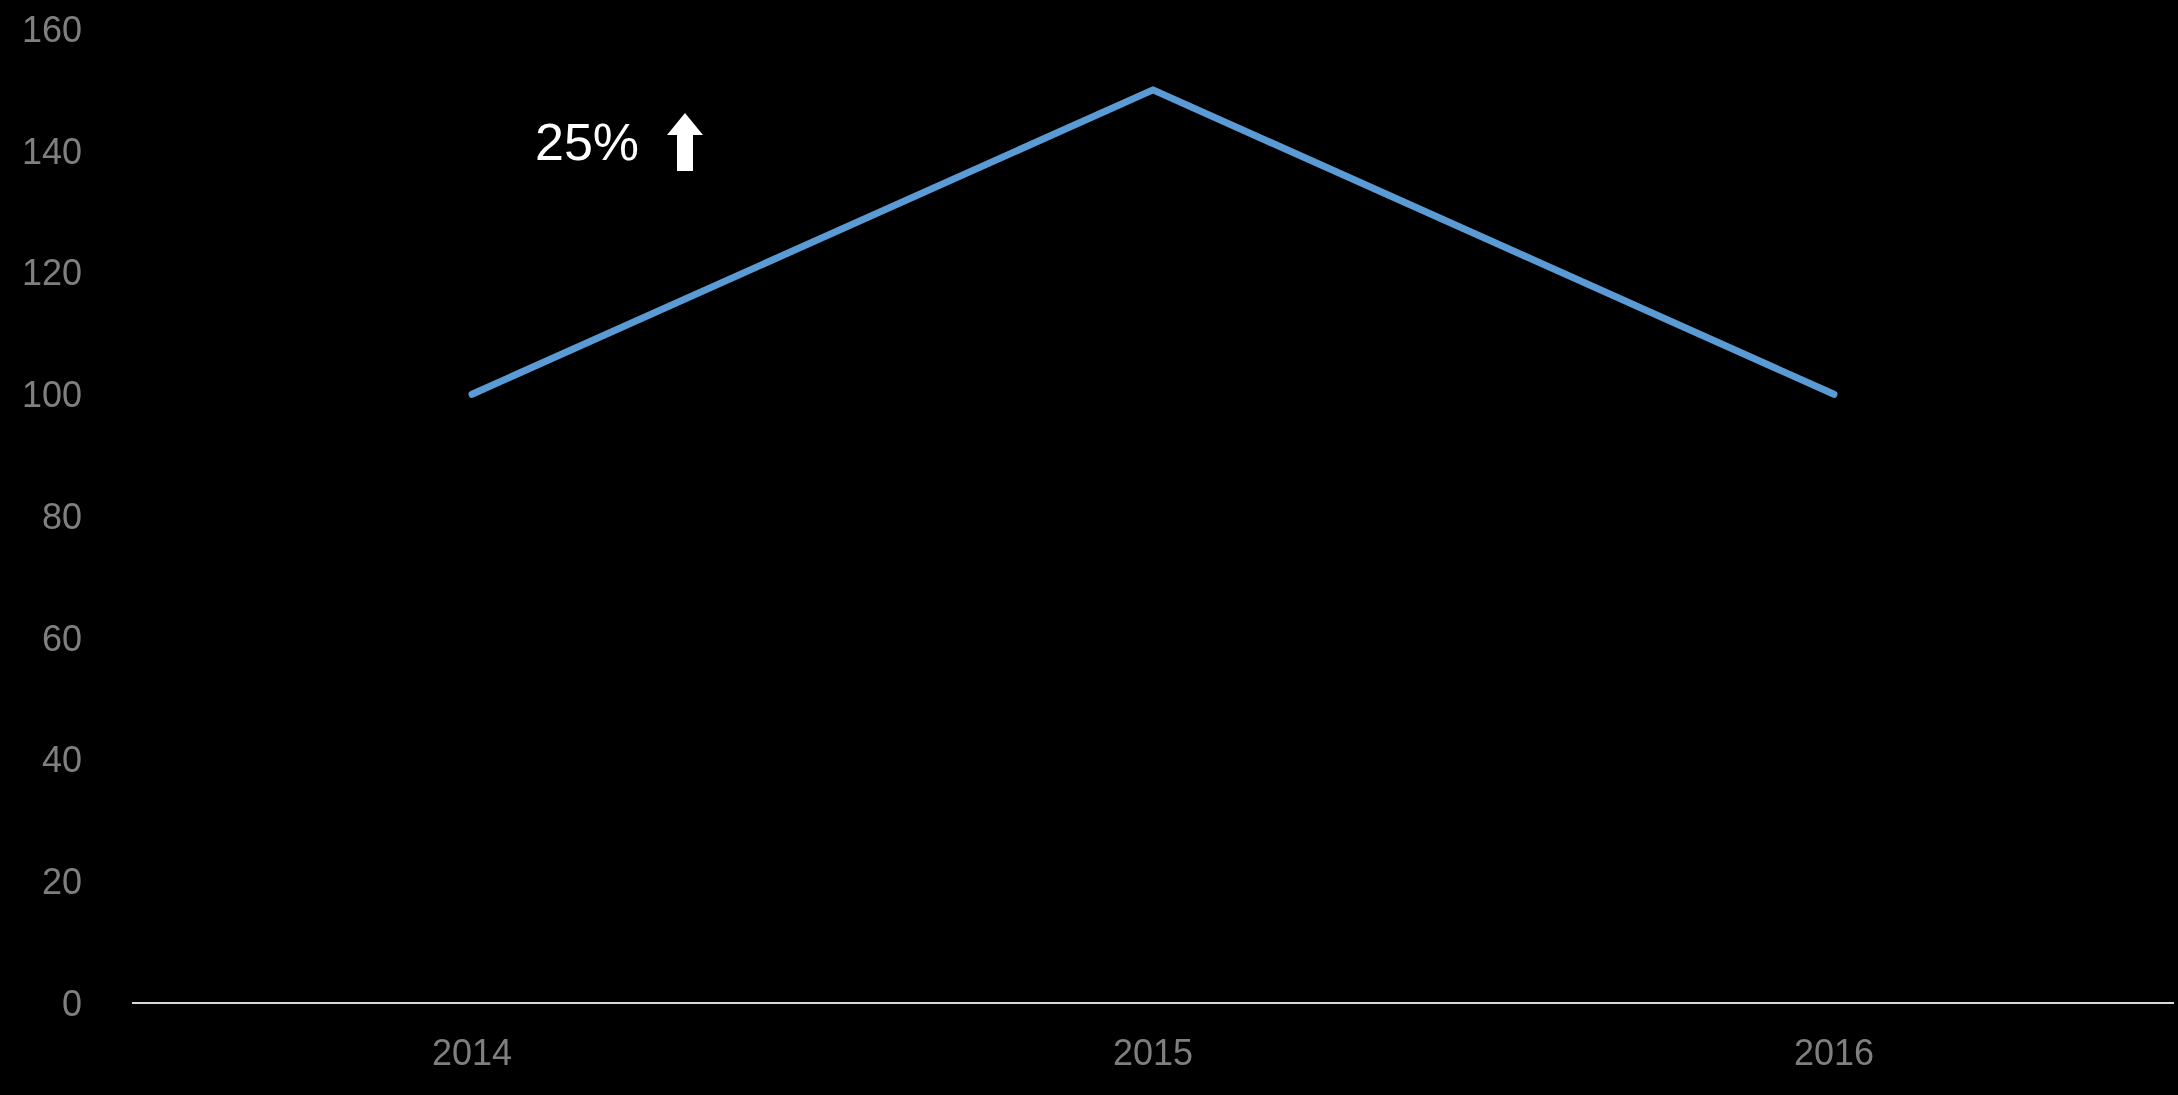  Describe the element at coordinates (51, 151) in the screenshot. I see `y-tick-label: 140` at that location.